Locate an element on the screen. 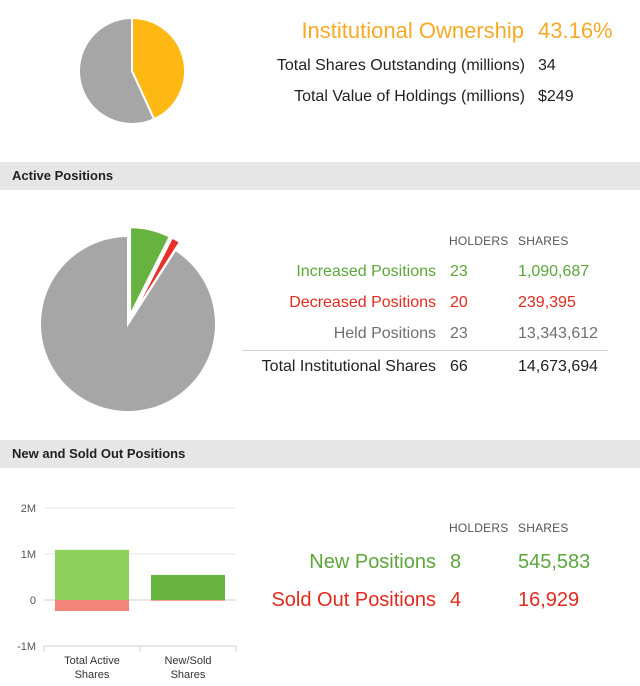  total-institutional-shares: 14,673,694 is located at coordinates (558, 366).